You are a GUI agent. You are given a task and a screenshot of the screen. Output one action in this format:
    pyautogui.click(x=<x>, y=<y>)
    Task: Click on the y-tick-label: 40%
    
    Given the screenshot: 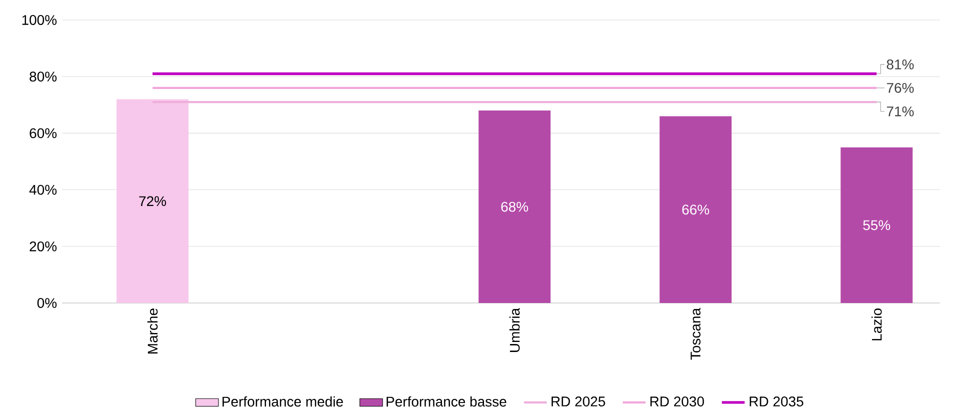 What is the action you would take?
    pyautogui.click(x=43, y=189)
    